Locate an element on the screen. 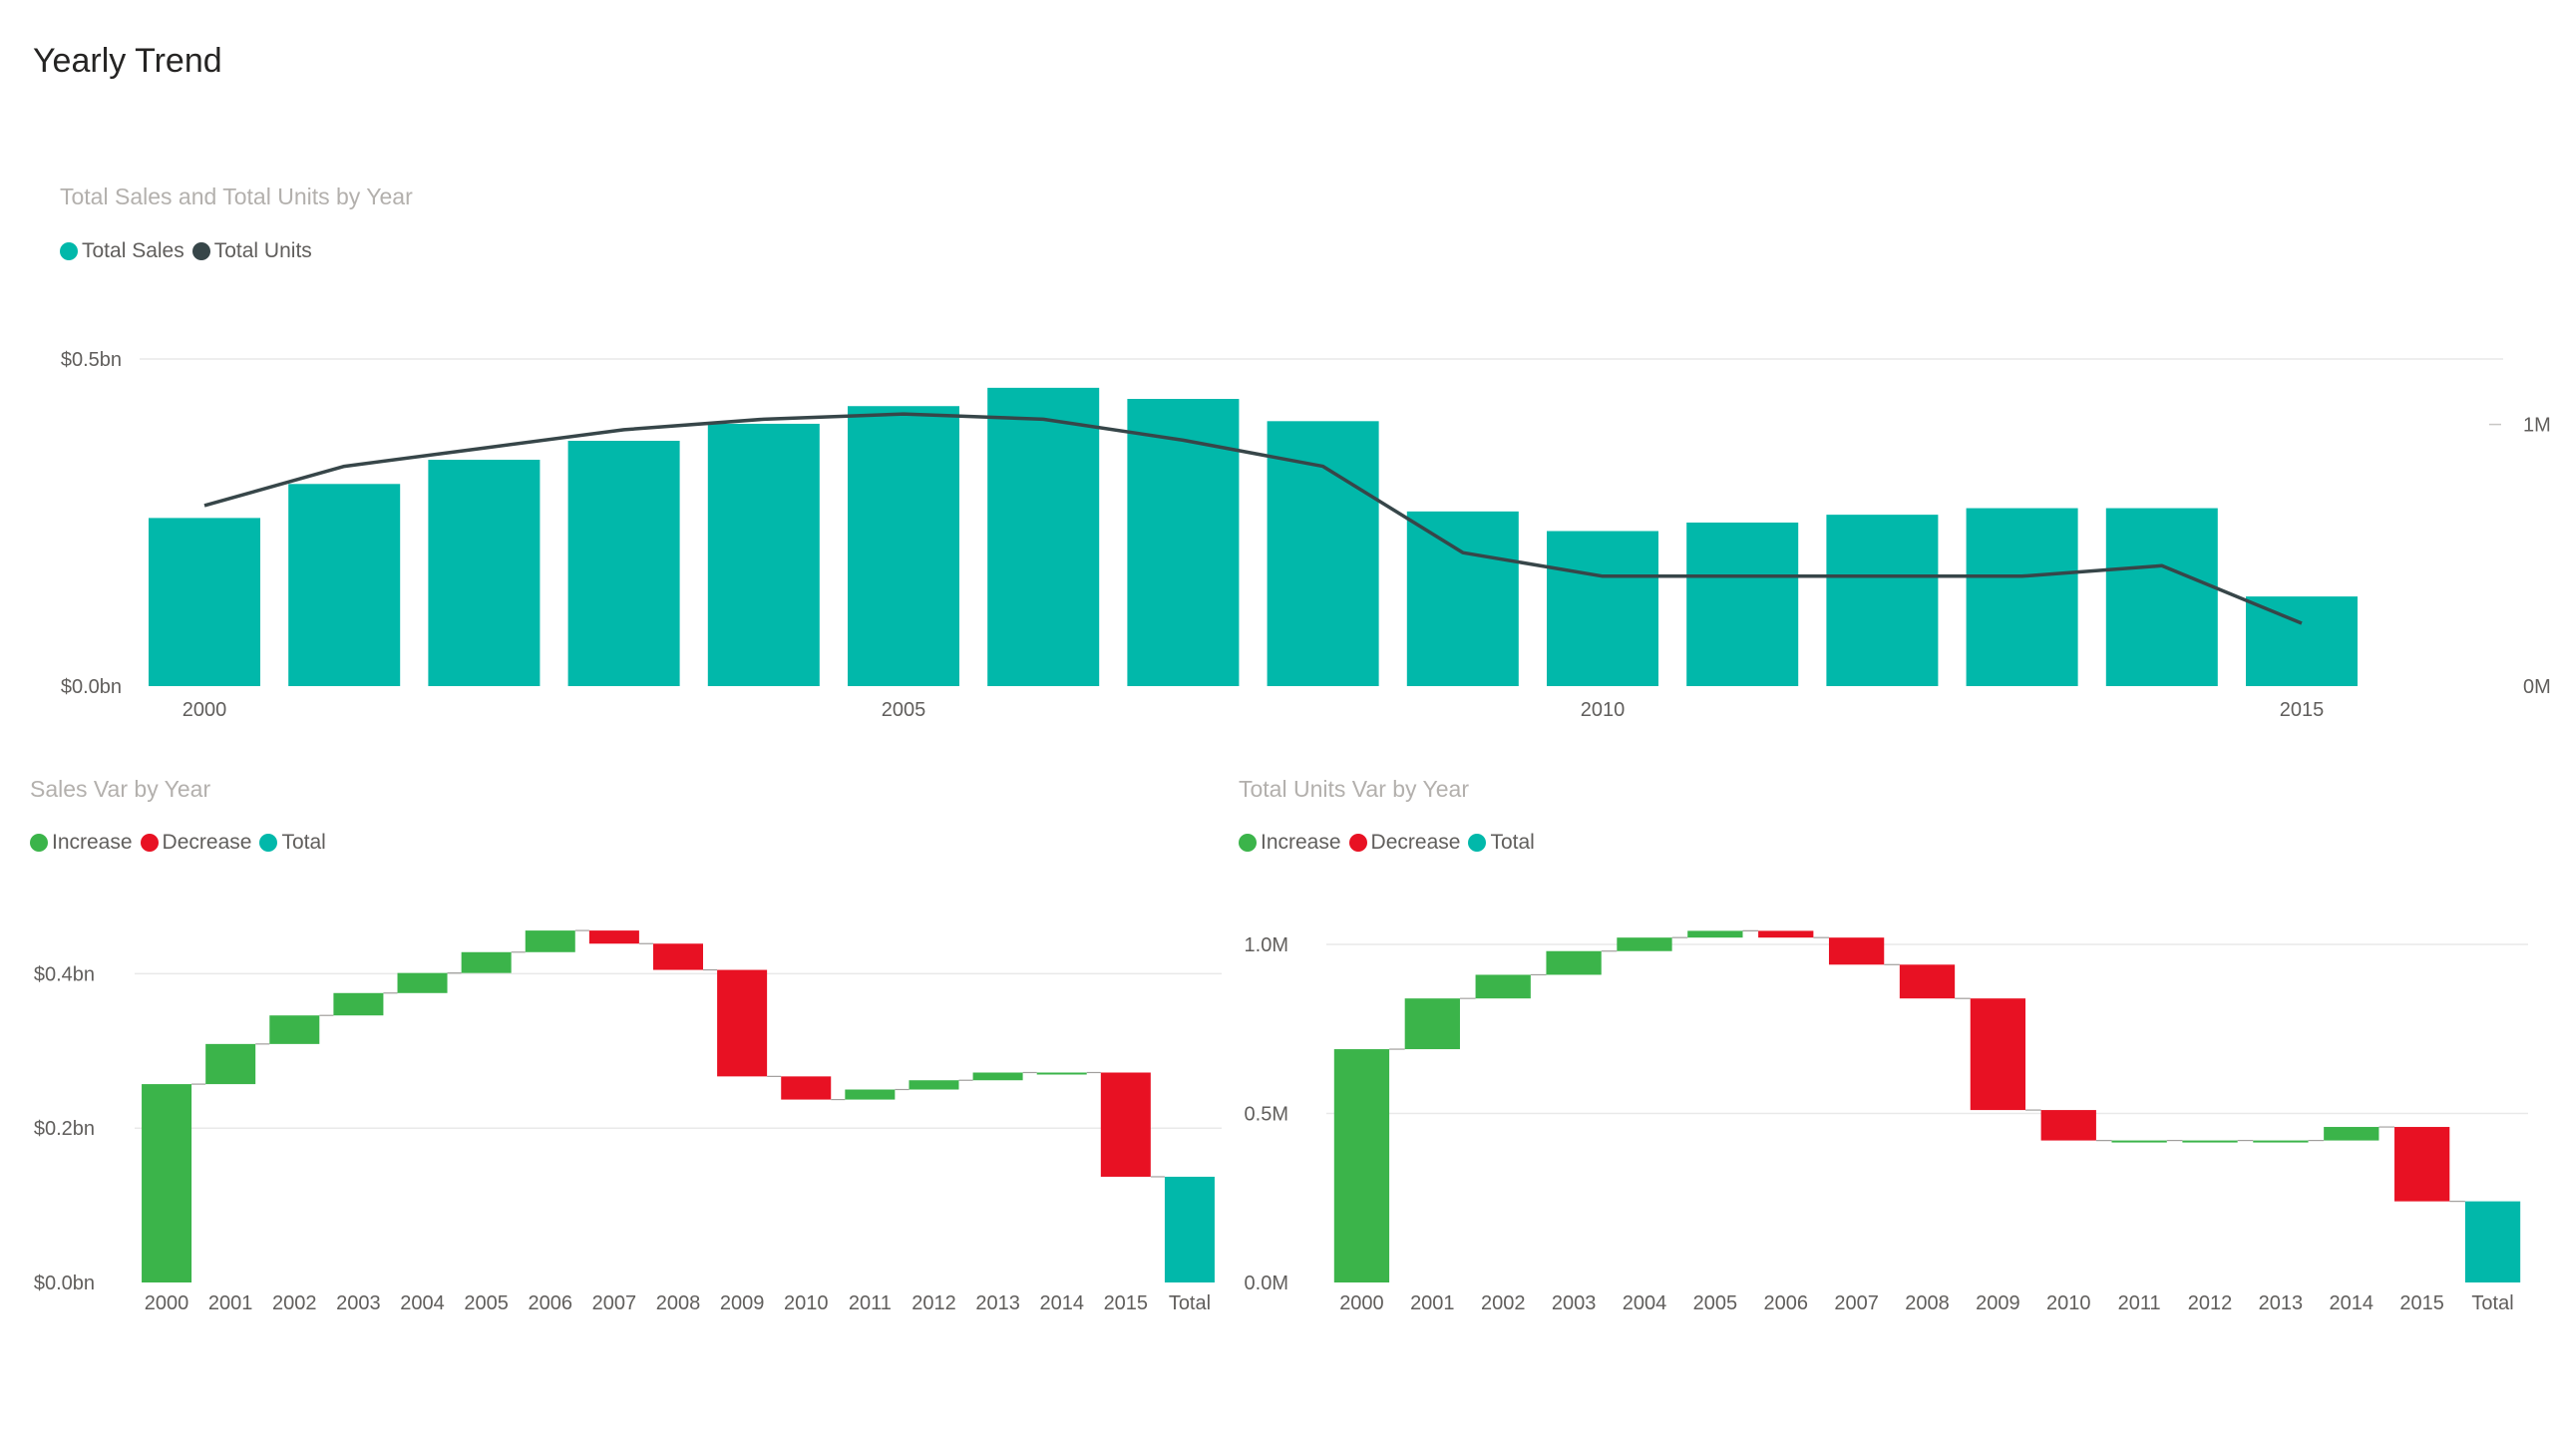 Image resolution: width=2553 pixels, height=1456 pixels. x-axis-tick-label: 2013 is located at coordinates (998, 1303).